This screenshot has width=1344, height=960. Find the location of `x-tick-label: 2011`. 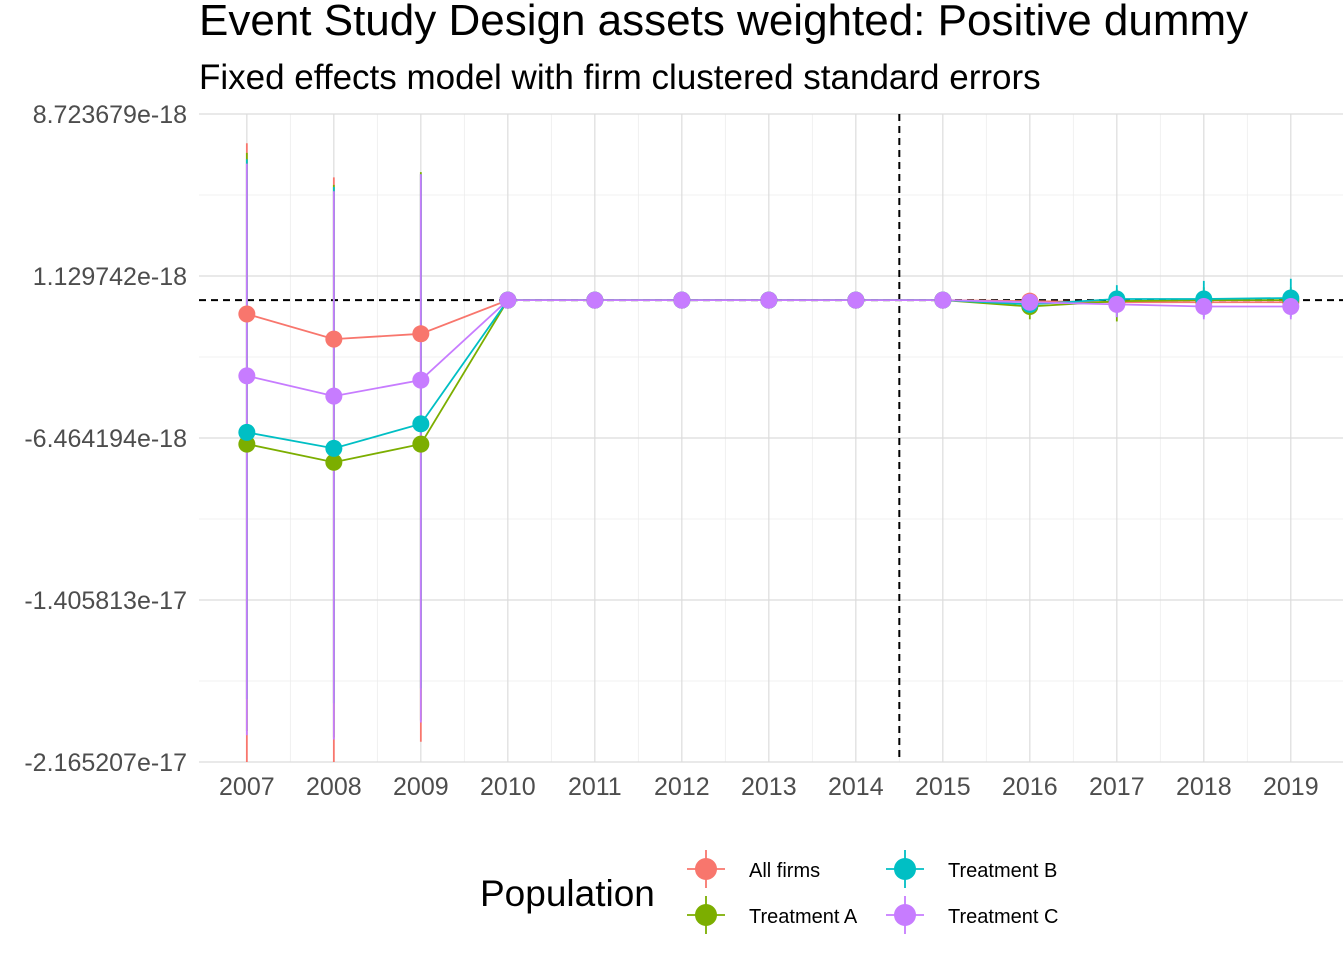

x-tick-label: 2011 is located at coordinates (595, 787).